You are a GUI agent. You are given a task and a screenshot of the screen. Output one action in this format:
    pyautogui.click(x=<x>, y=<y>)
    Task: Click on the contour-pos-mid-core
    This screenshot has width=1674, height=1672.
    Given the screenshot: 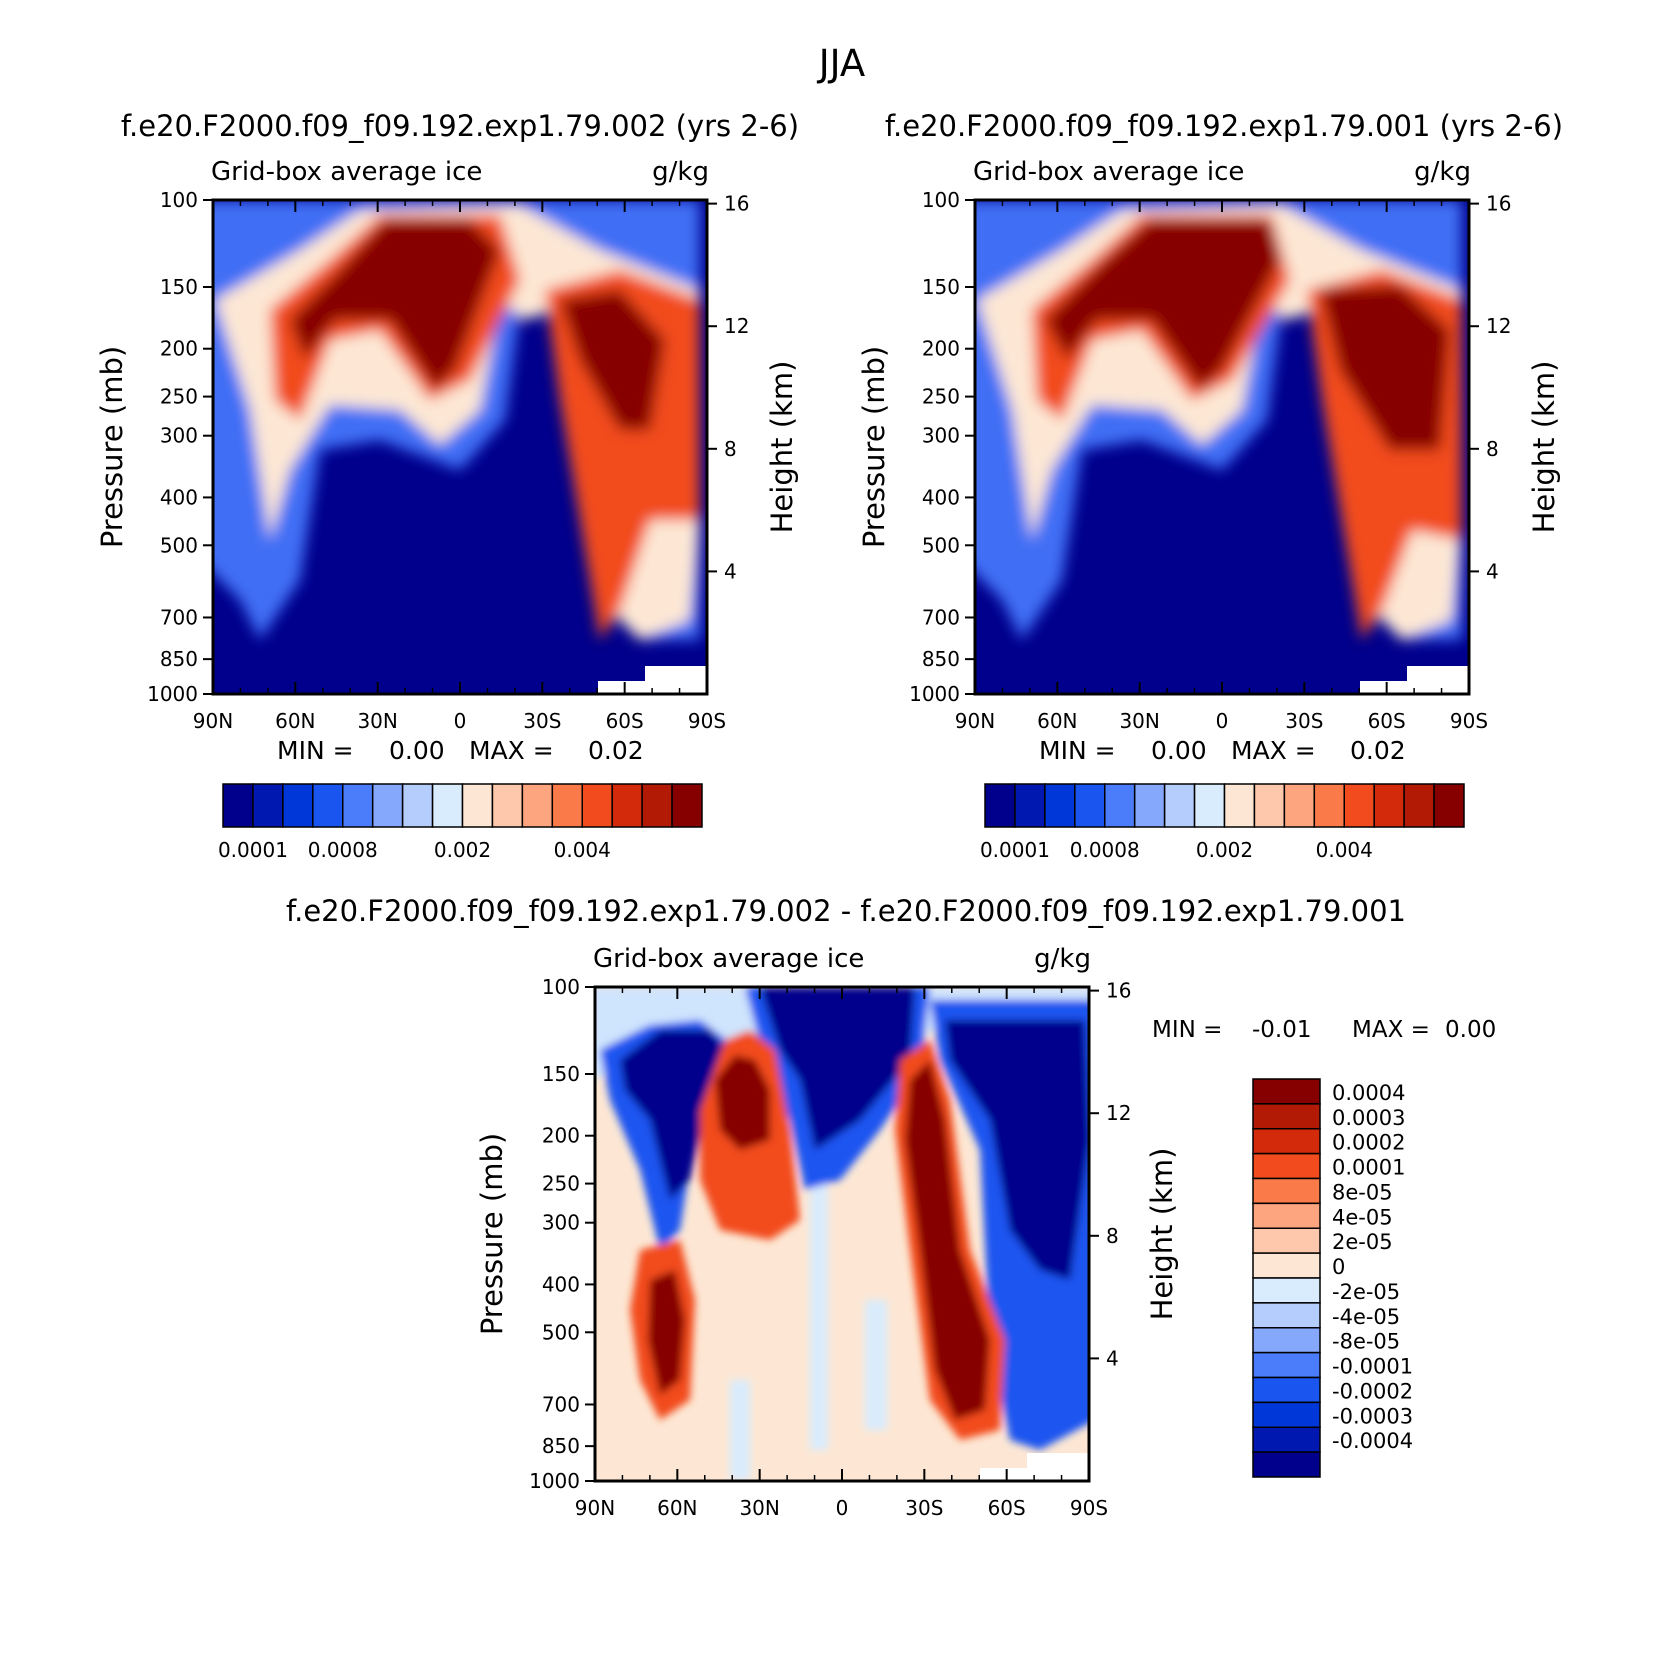 What is the action you would take?
    pyautogui.click(x=742, y=1102)
    